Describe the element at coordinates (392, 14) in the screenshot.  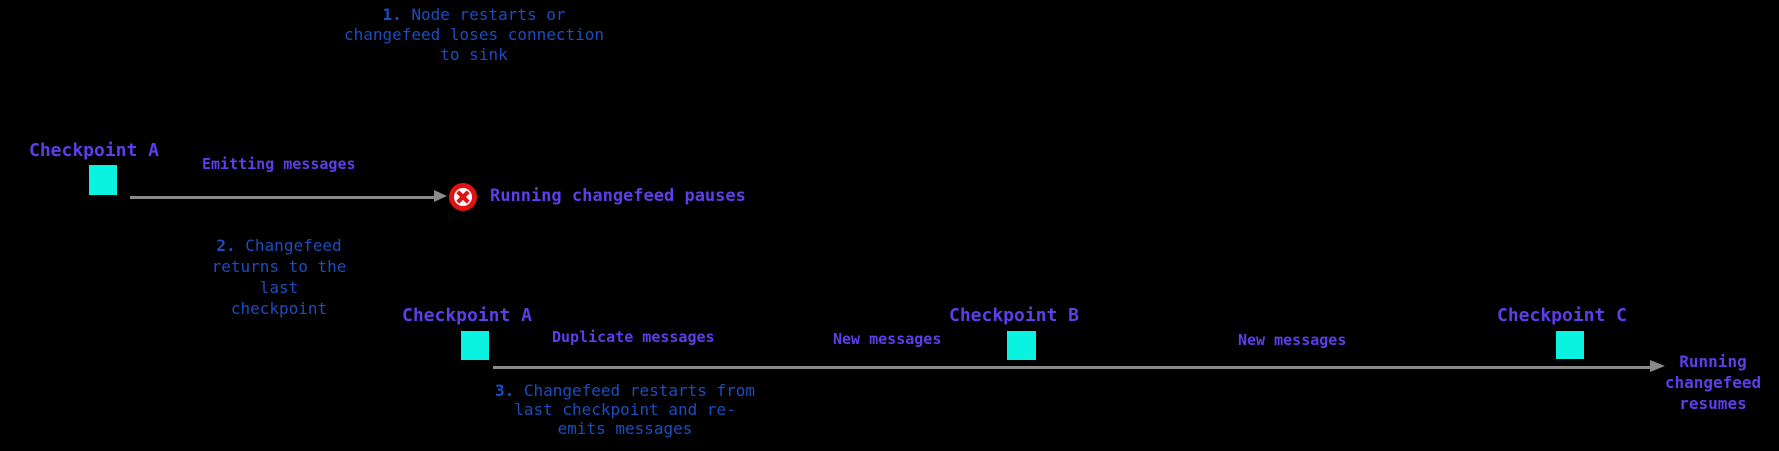
I see `step-1-number: 1.` at that location.